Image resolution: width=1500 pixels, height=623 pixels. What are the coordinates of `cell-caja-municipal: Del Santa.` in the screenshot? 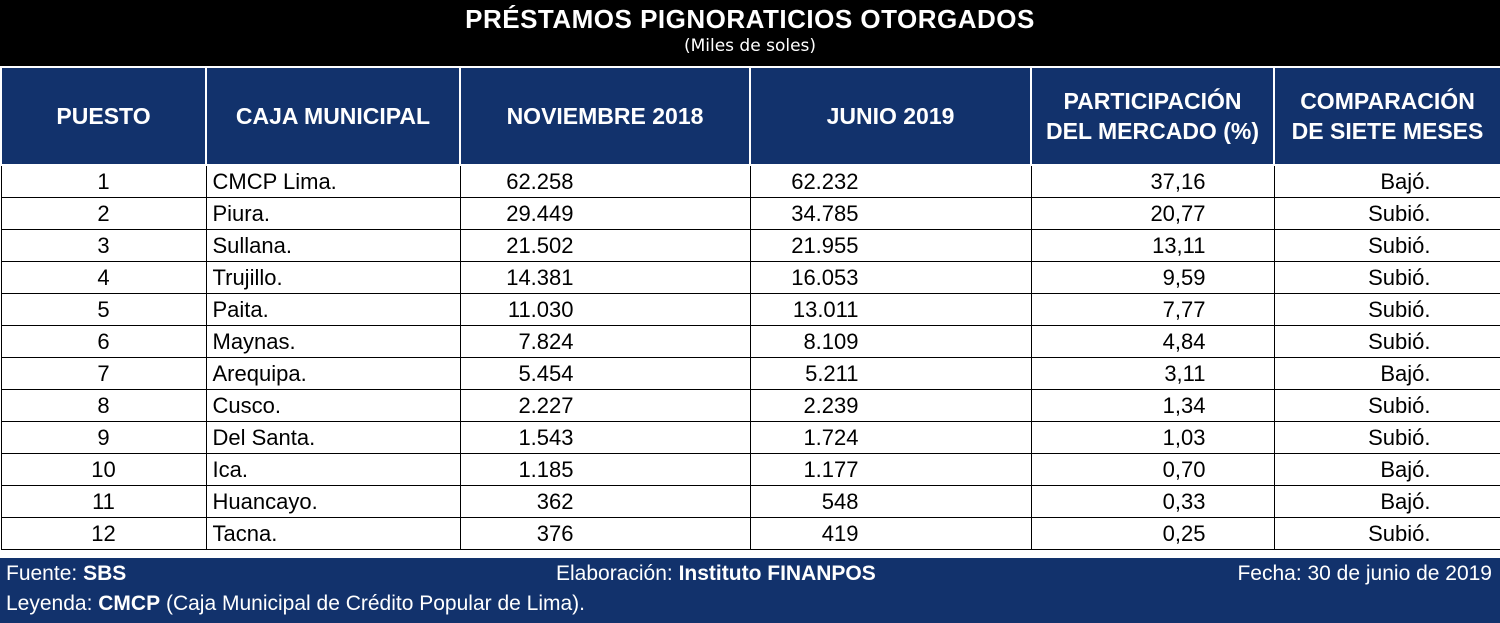 It's located at (333, 437).